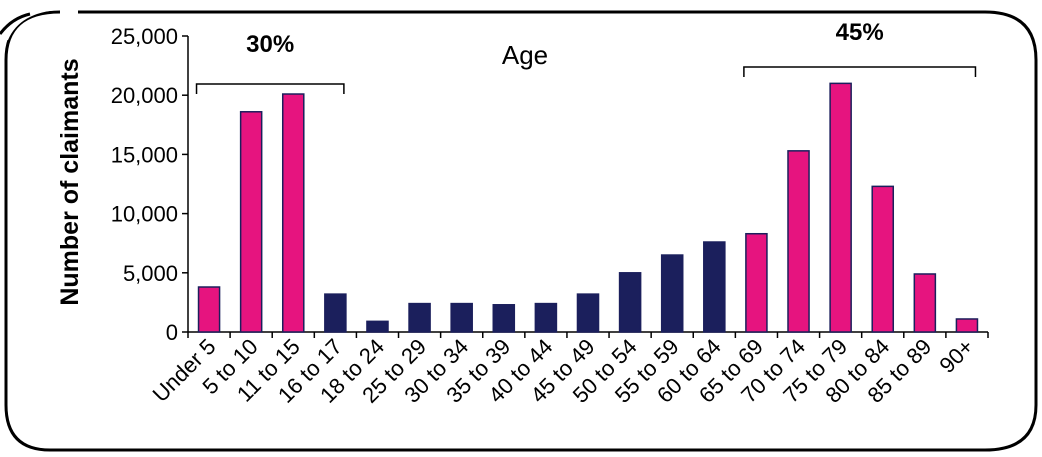  I want to click on corner-line, so click(15, 23).